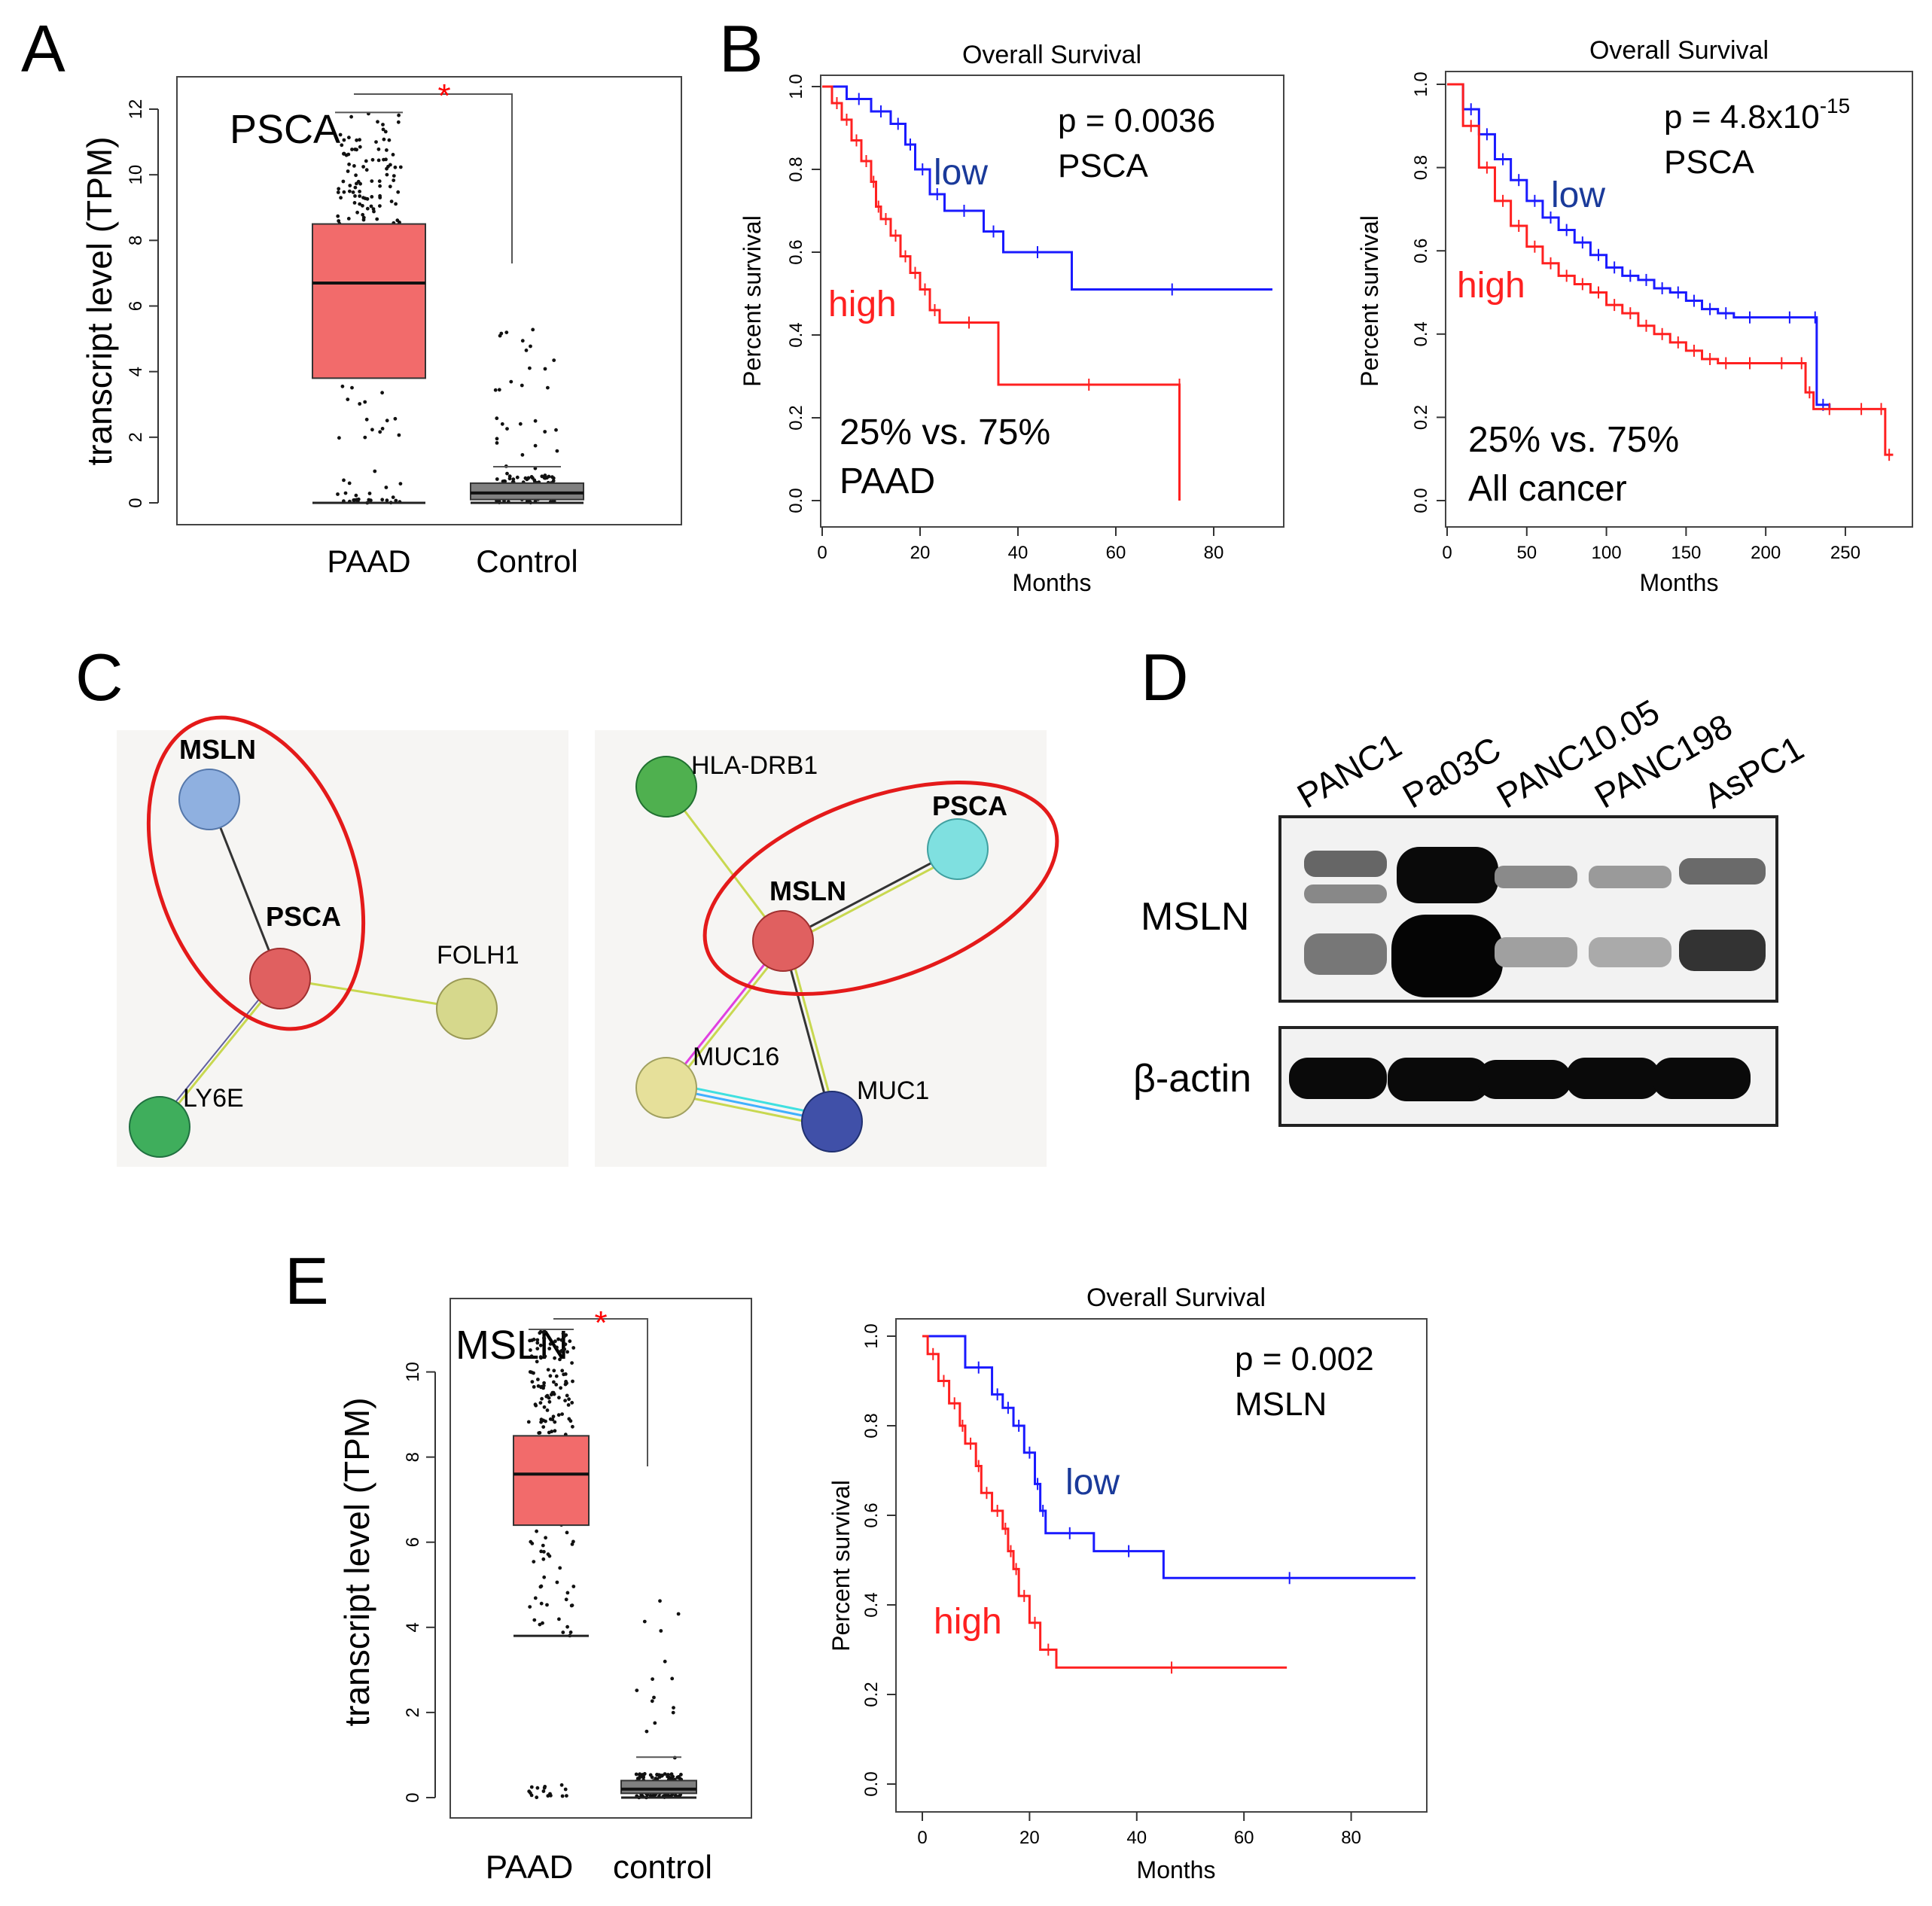 This screenshot has height=1906, width=1932. I want to click on b-left-split: 25% vs. 75%, so click(945, 432).